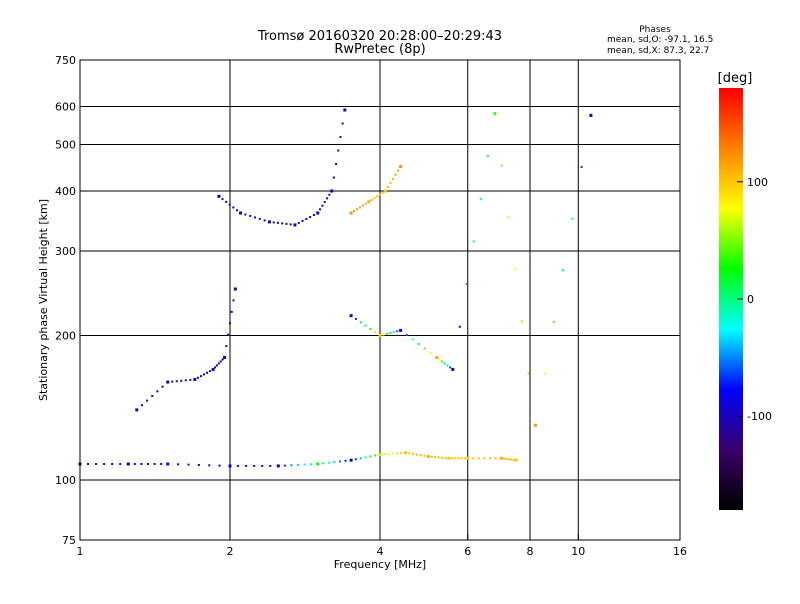  Describe the element at coordinates (750, 299) in the screenshot. I see `colorbar-tick-label: 0` at that location.